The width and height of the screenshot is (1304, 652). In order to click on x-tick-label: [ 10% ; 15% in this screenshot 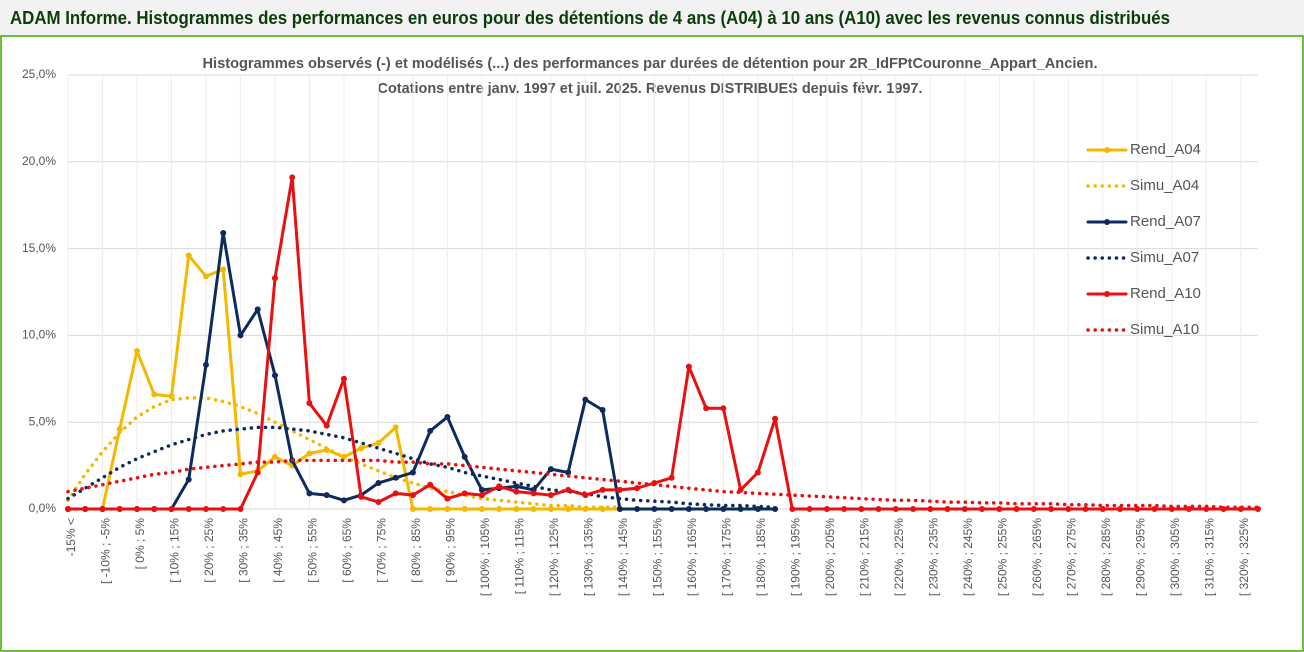, I will do `click(175, 550)`.